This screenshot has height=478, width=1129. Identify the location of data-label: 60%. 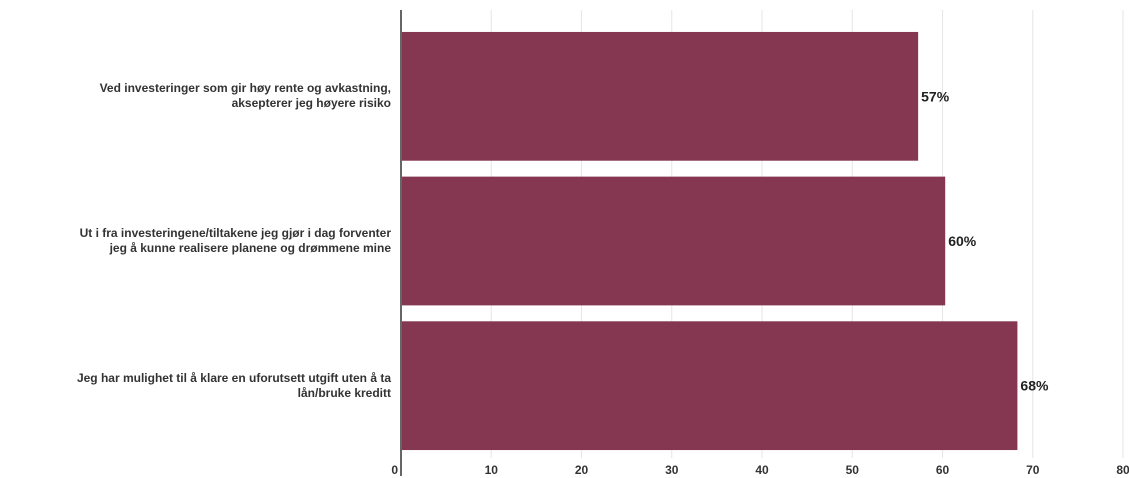
(962, 241).